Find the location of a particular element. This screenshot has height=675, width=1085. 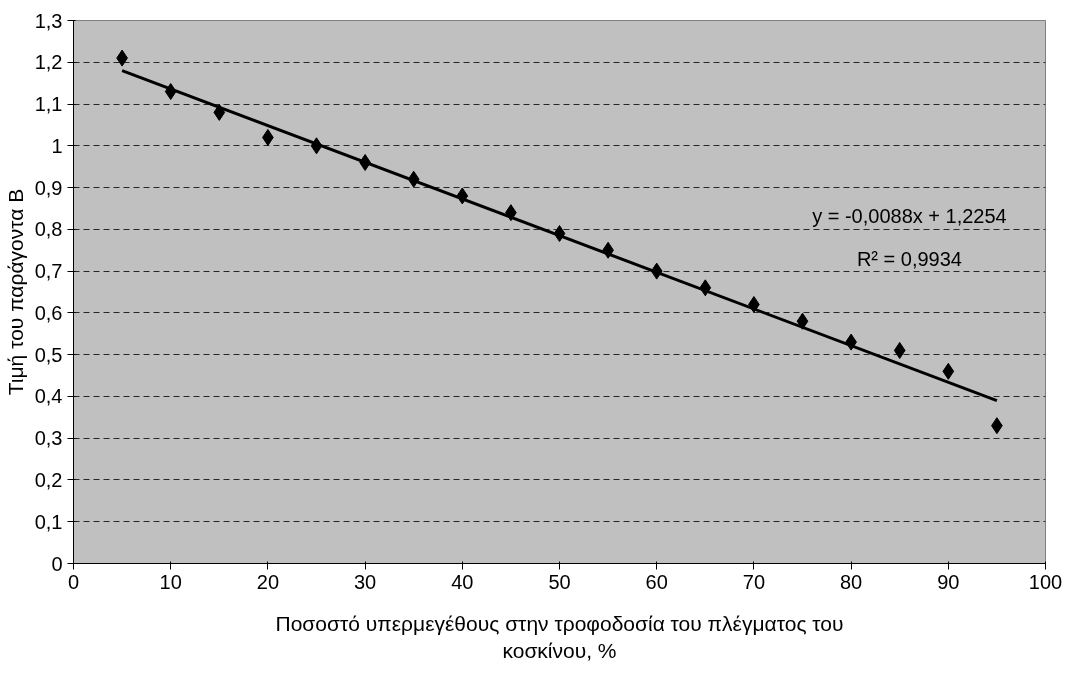

x-tick-label: 60 is located at coordinates (656, 581).